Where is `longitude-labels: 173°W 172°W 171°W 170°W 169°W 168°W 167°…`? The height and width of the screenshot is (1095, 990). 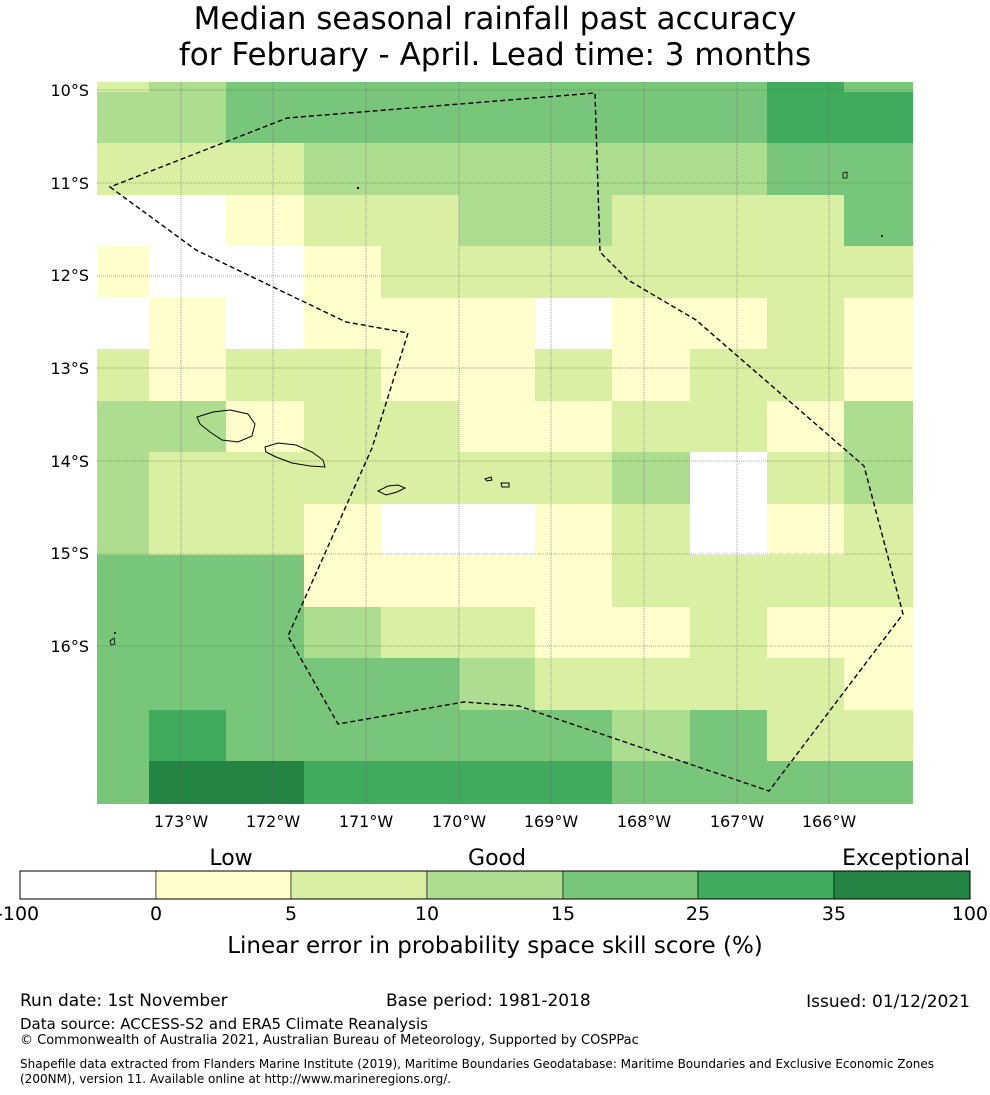
longitude-labels: 173°W 172°W 171°W 170°W 169°W 168°W 167°… is located at coordinates (505, 821).